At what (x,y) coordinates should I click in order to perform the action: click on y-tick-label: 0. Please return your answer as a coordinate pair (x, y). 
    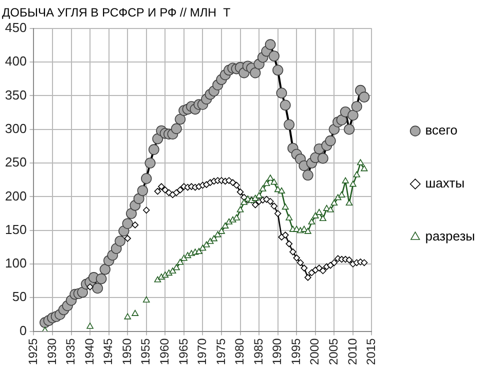
    Looking at the image, I should click on (23, 330).